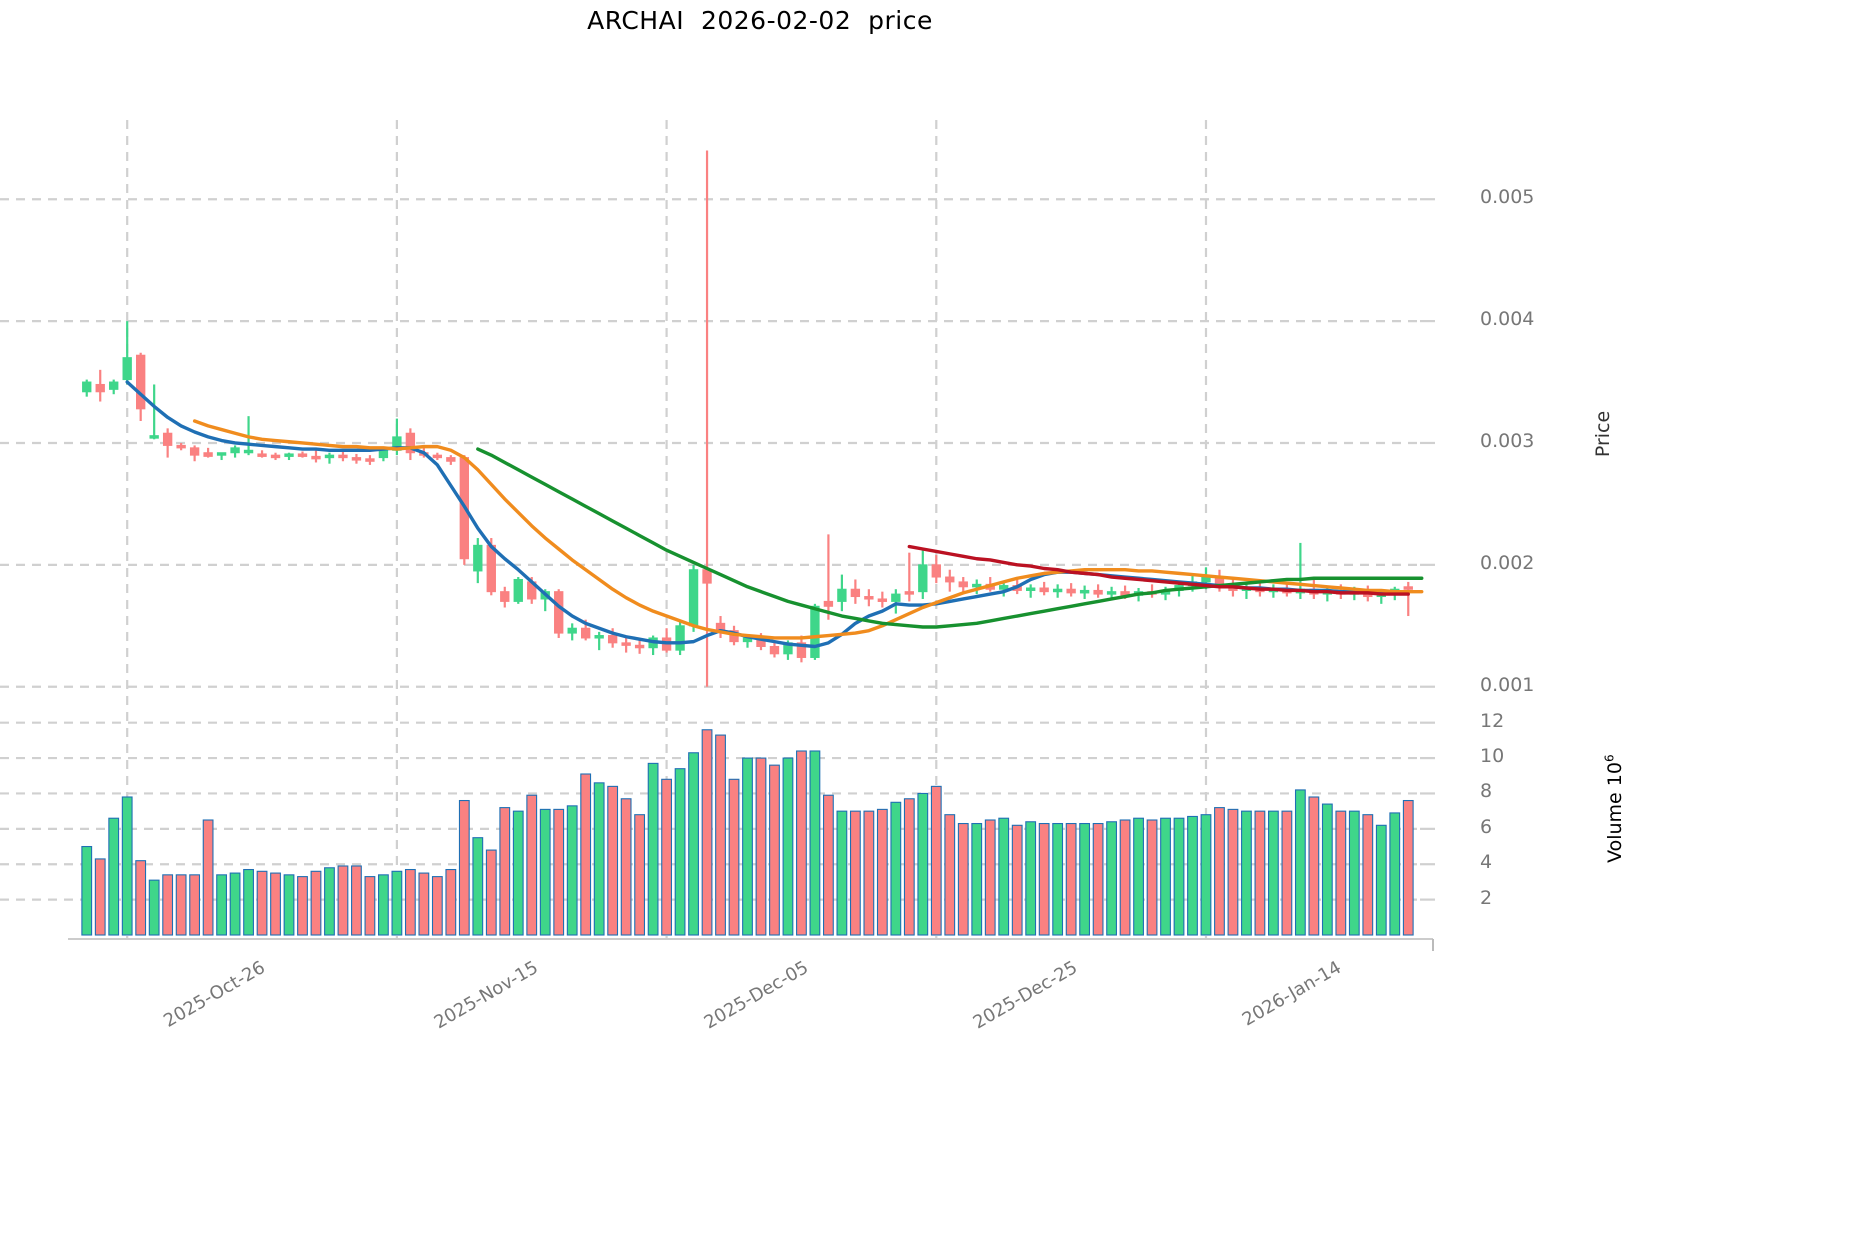 The height and width of the screenshot is (1246, 1860). I want to click on overlay-ma-short-blue, so click(767, 514).